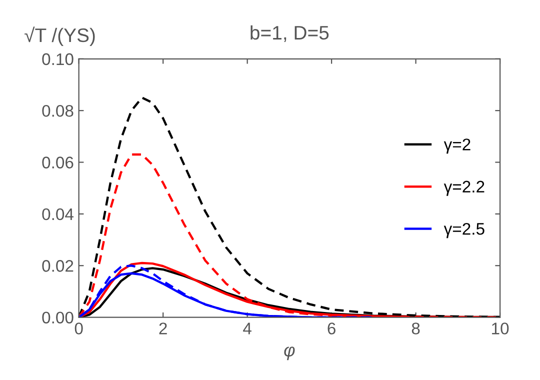 The image size is (540, 380). Describe the element at coordinates (416, 328) in the screenshot. I see `x-tick-label: 8` at that location.